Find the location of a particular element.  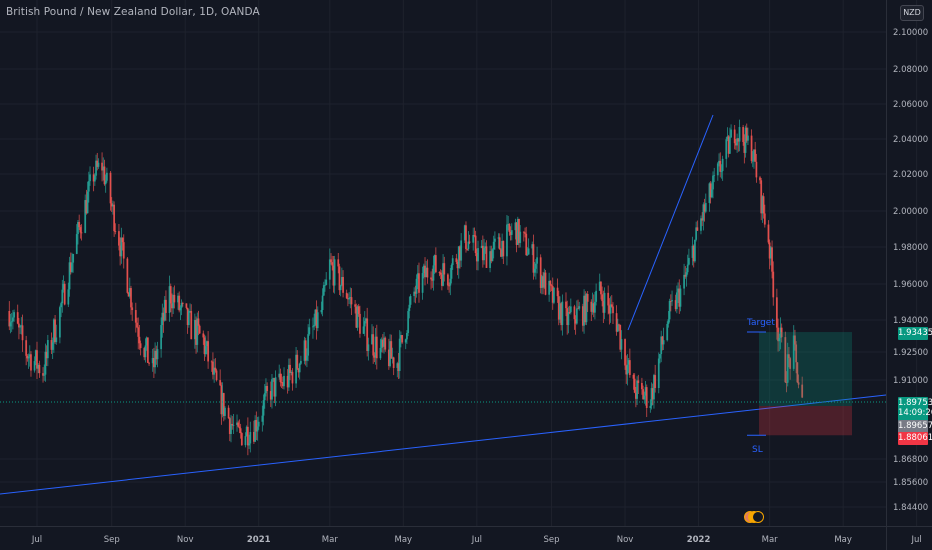

y-tick-label: 2.02000 is located at coordinates (910, 175).